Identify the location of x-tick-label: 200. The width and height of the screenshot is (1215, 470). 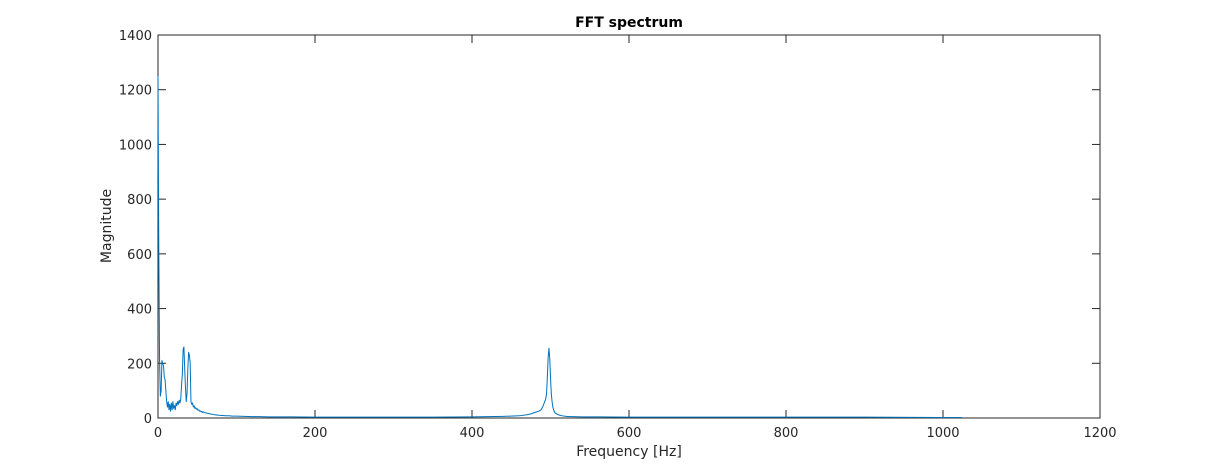
(315, 433).